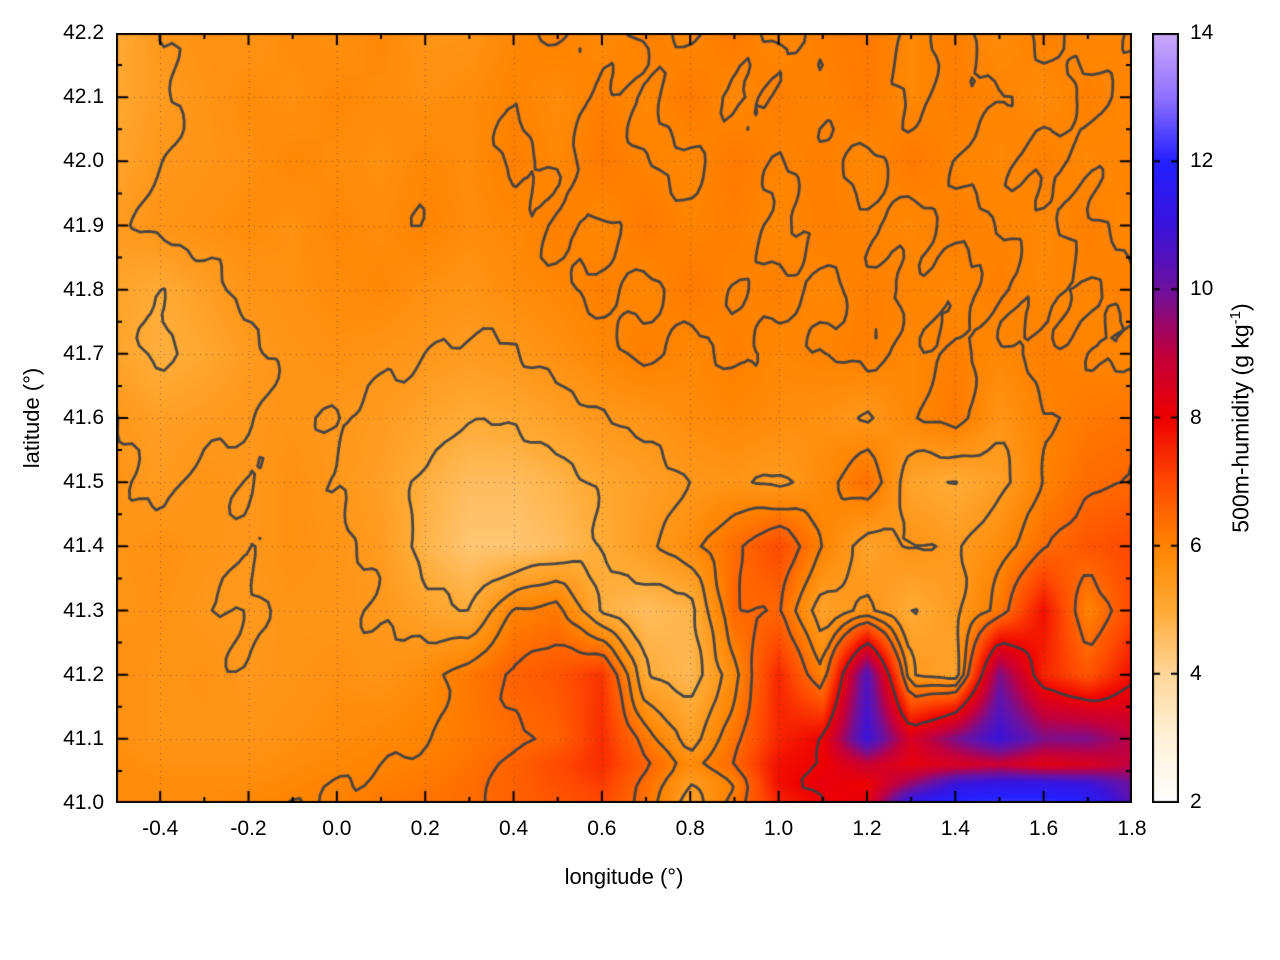  I want to click on x-tick-label: 0.0, so click(337, 828).